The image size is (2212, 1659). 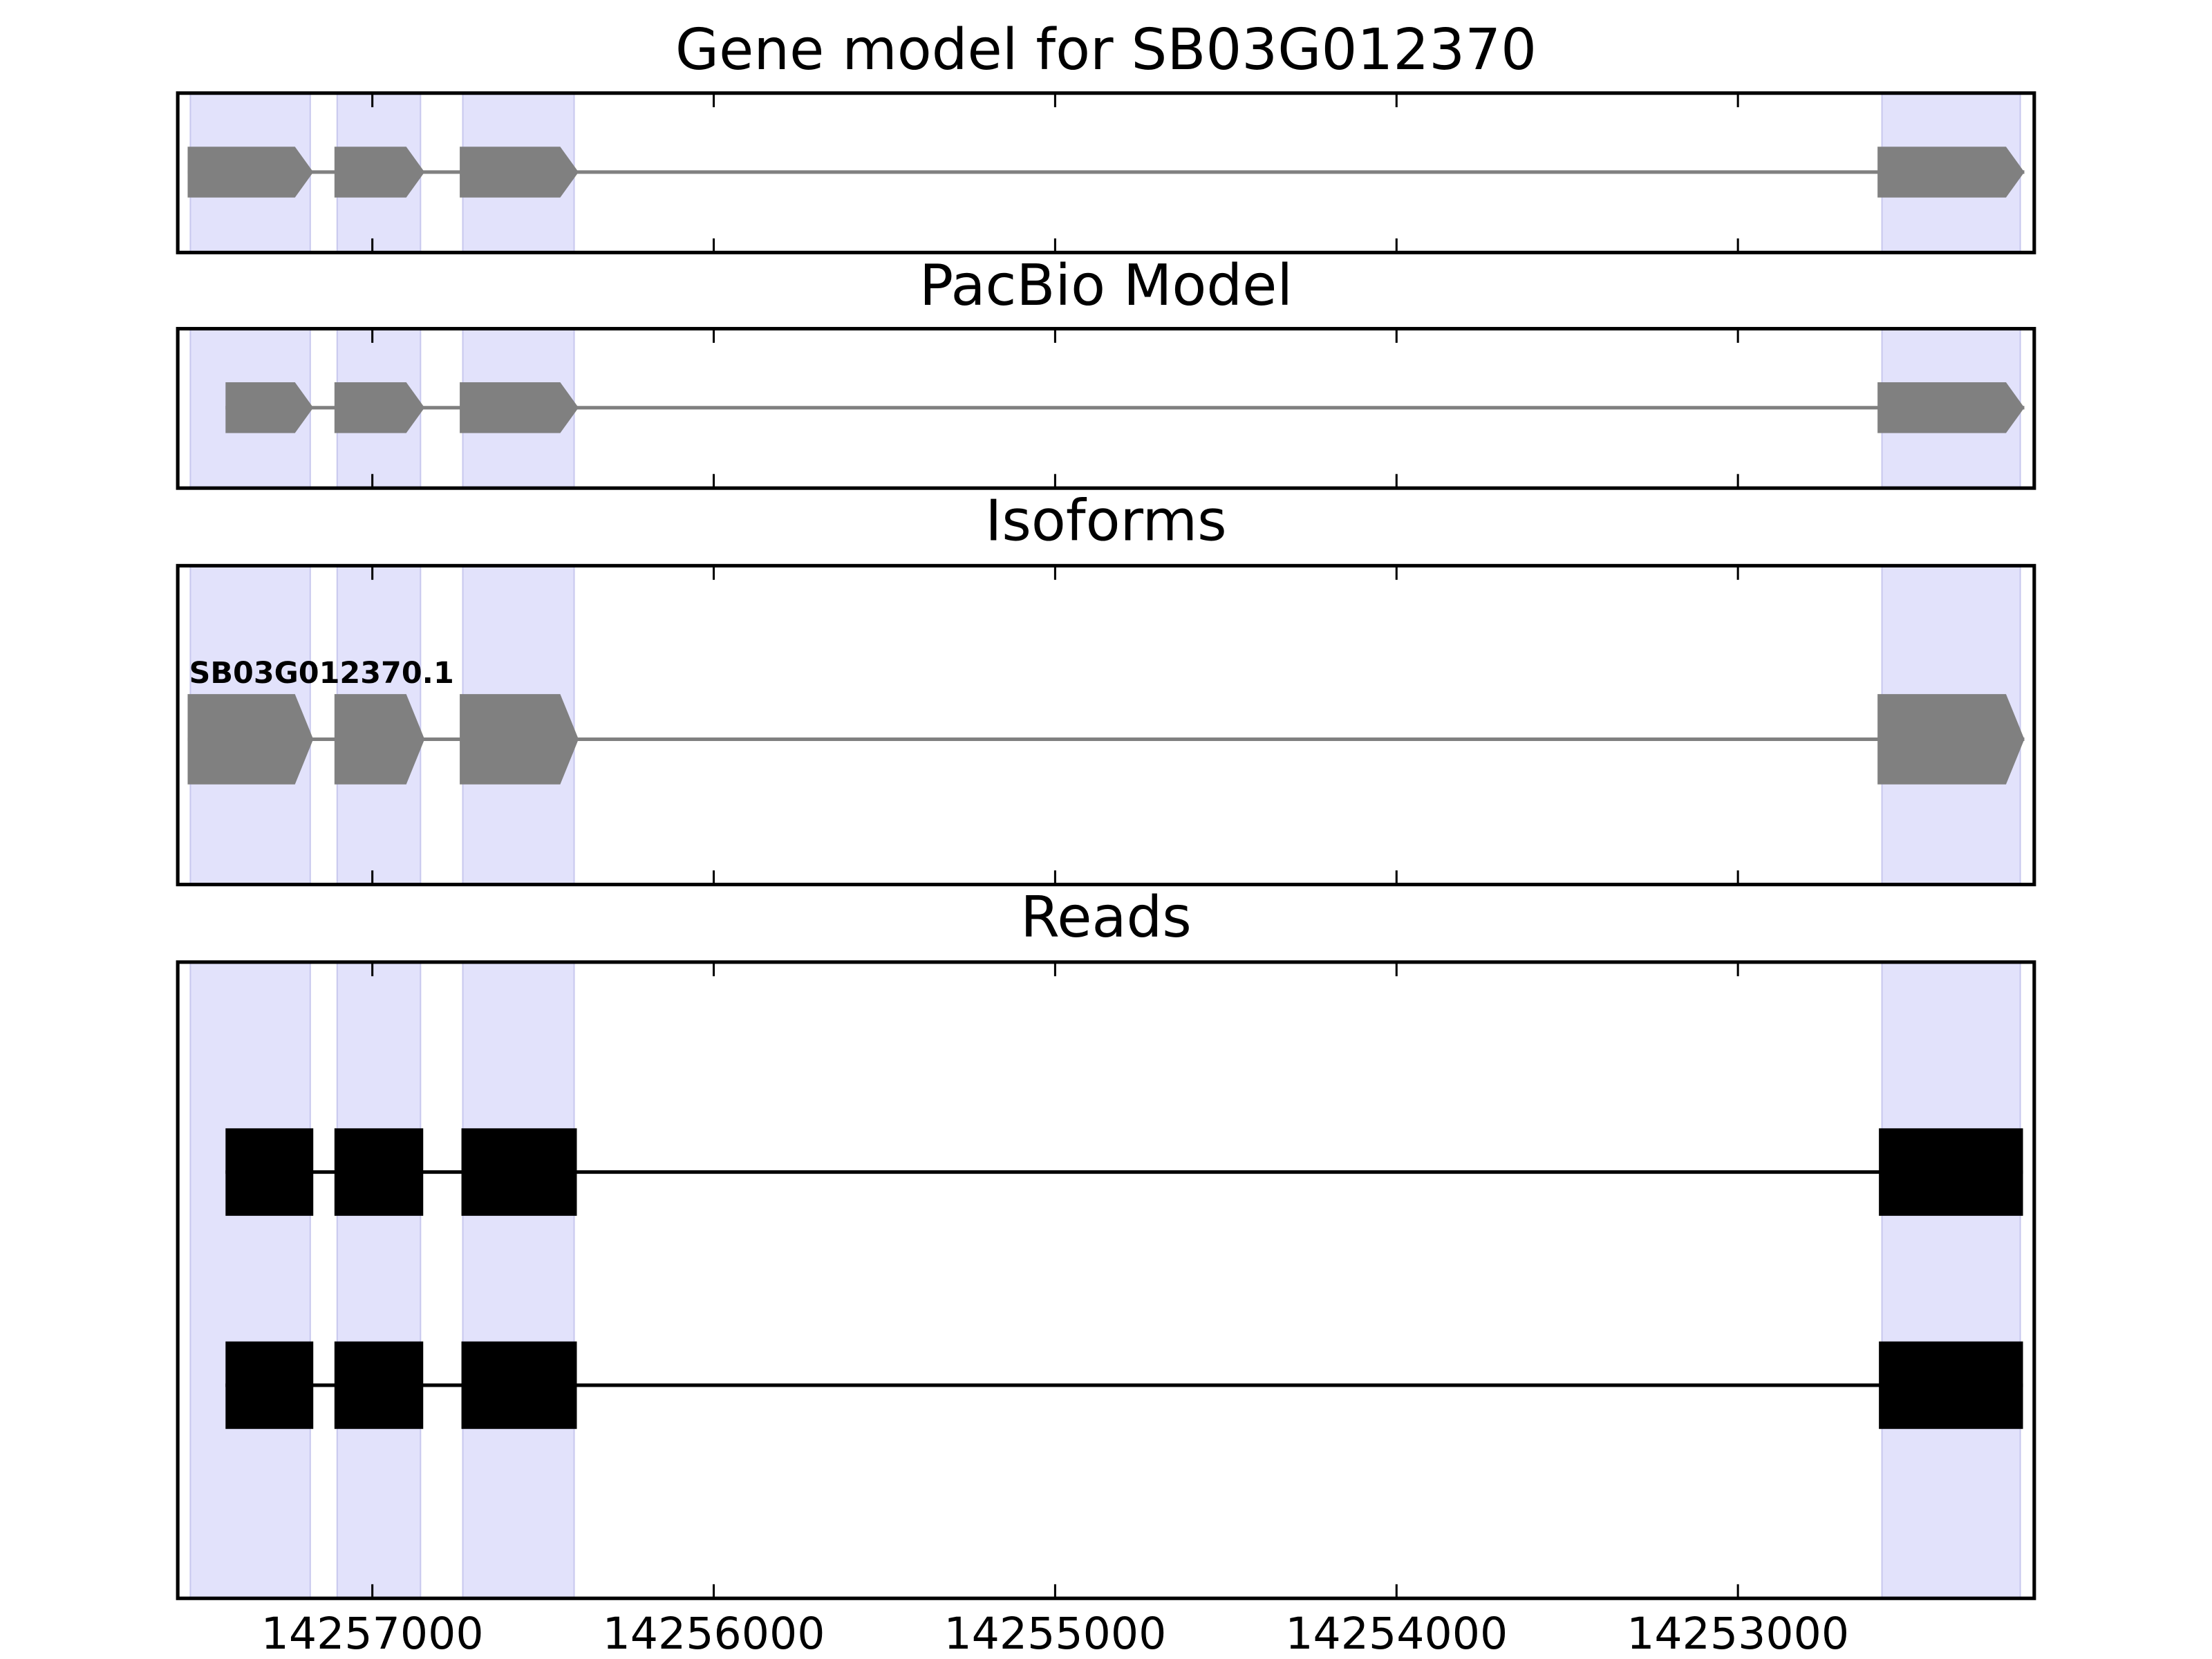 What do you see at coordinates (714, 1633) in the screenshot?
I see `x-tick-label: 14256000` at bounding box center [714, 1633].